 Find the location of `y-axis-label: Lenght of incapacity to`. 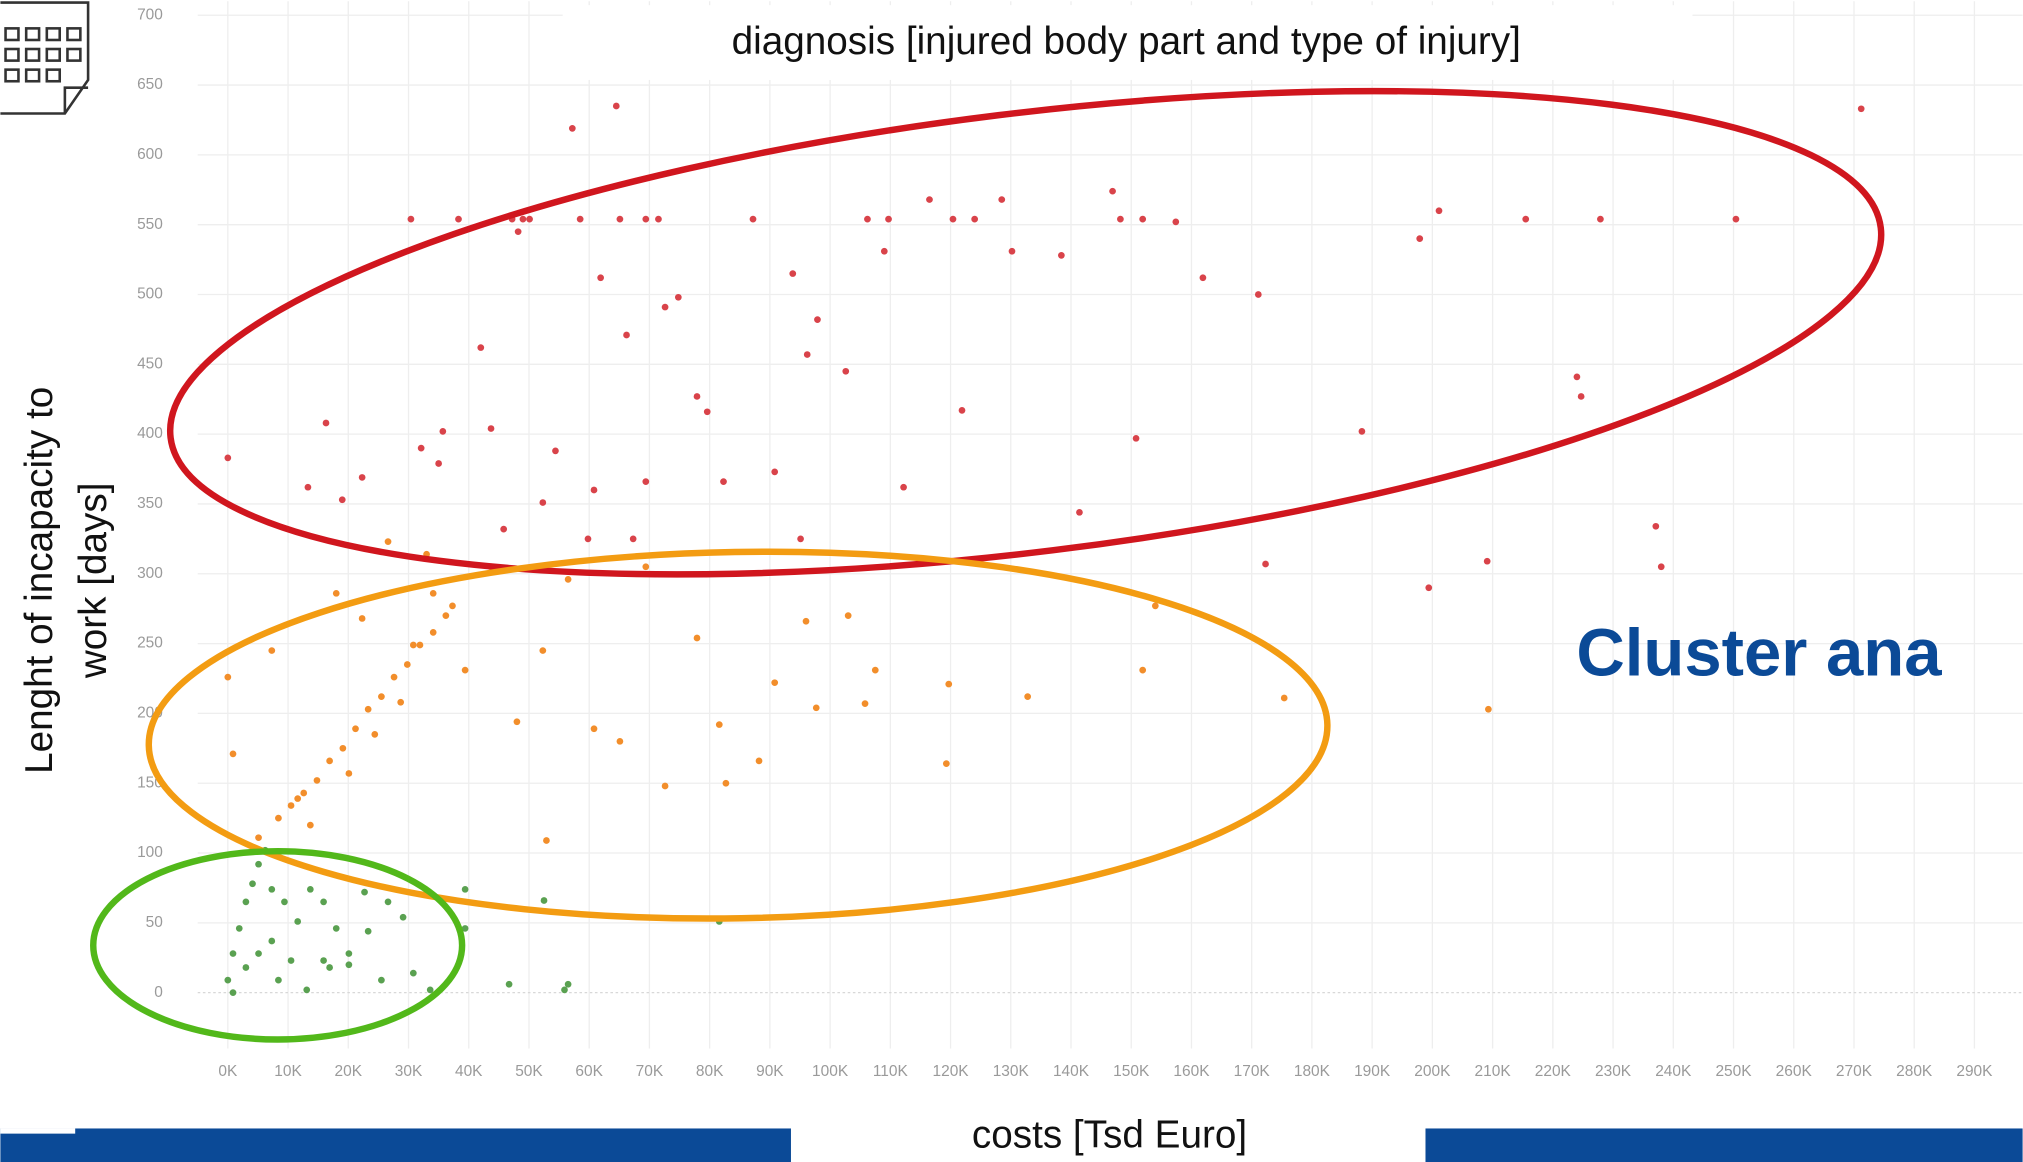

y-axis-label: Lenght of incapacity to is located at coordinates (39, 580).